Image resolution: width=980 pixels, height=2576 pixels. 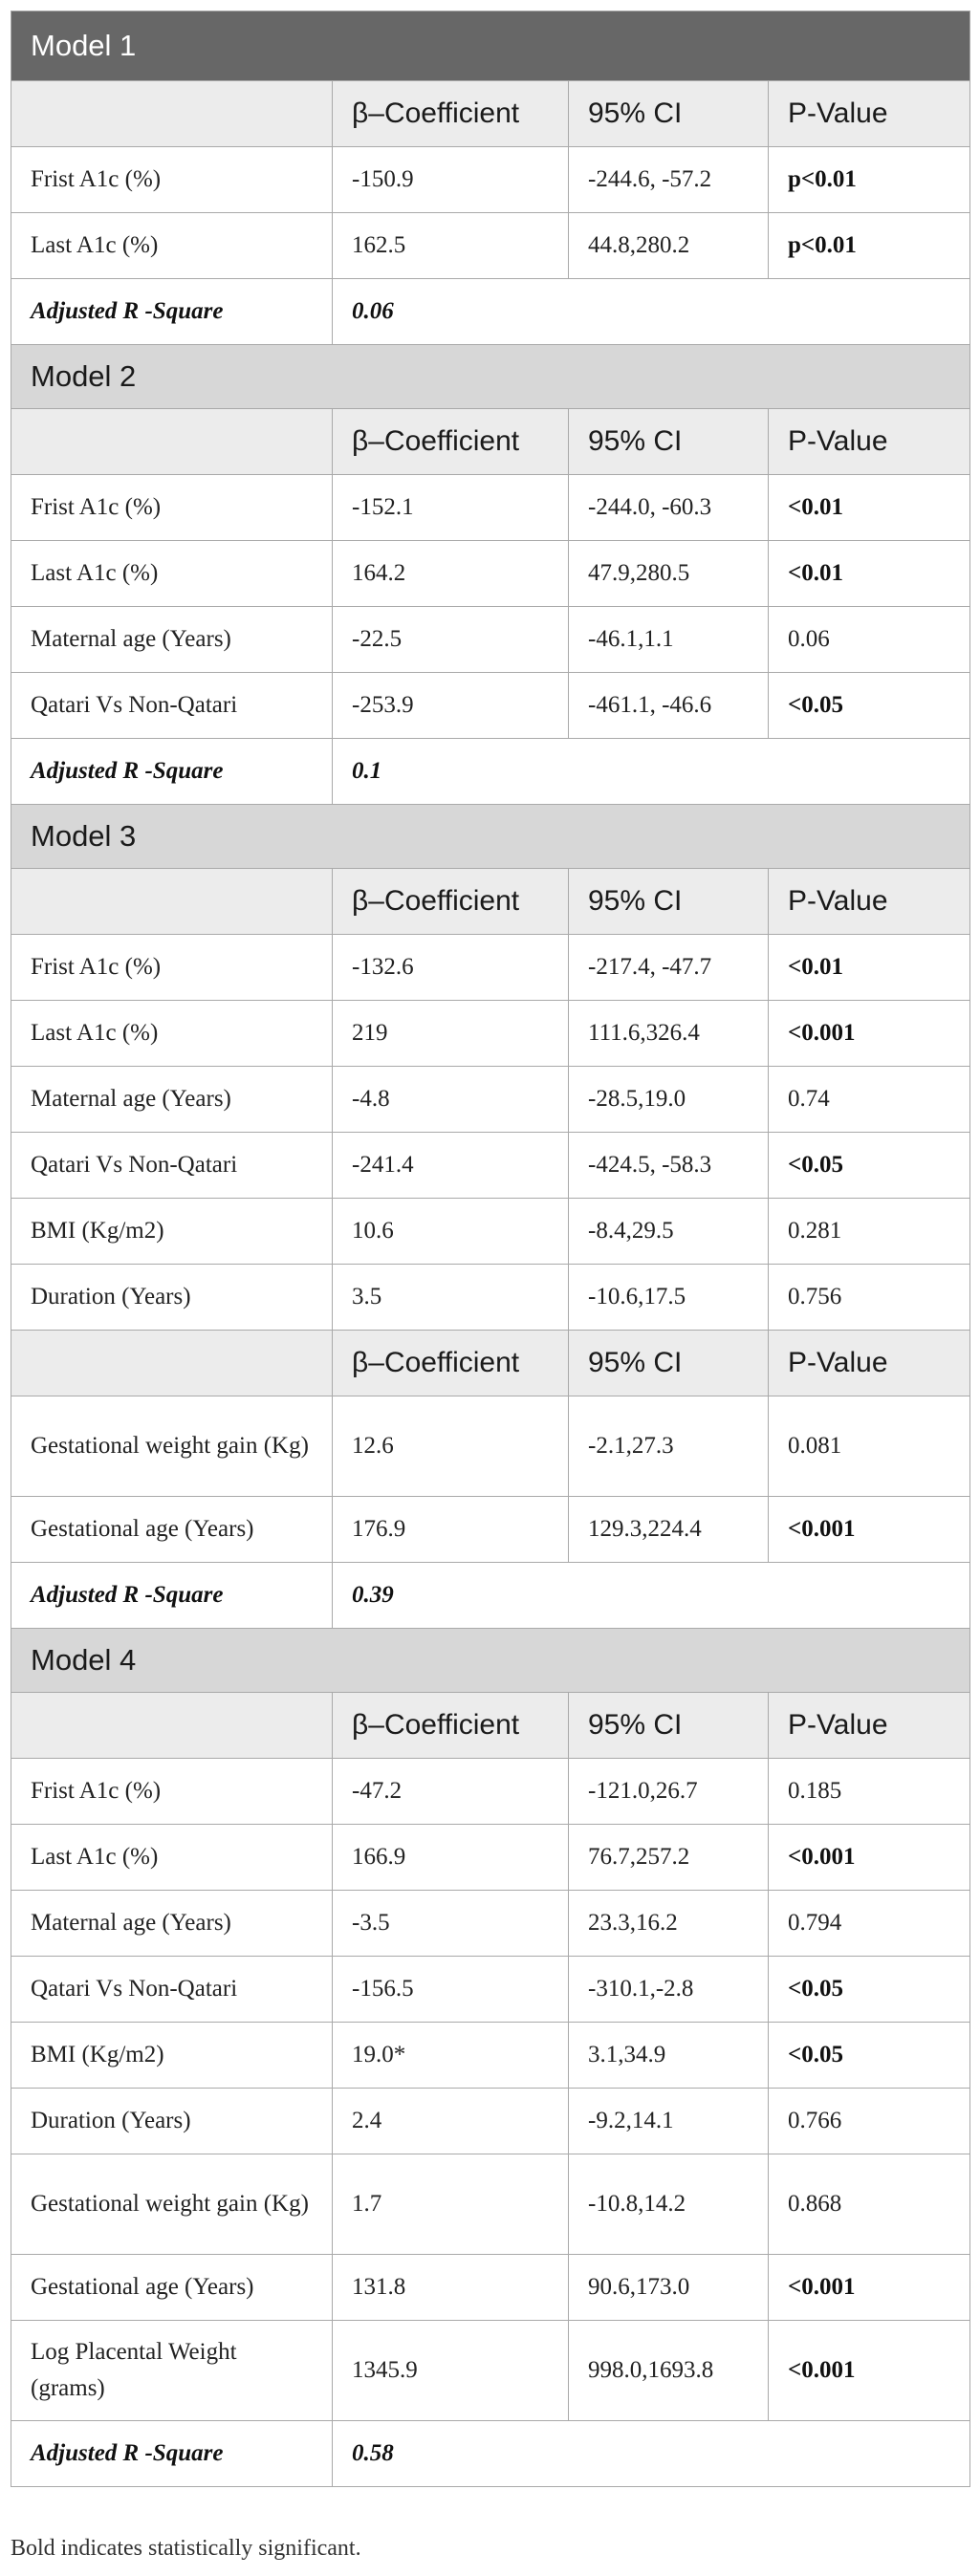 I want to click on p-value: 0.185, so click(x=869, y=1791).